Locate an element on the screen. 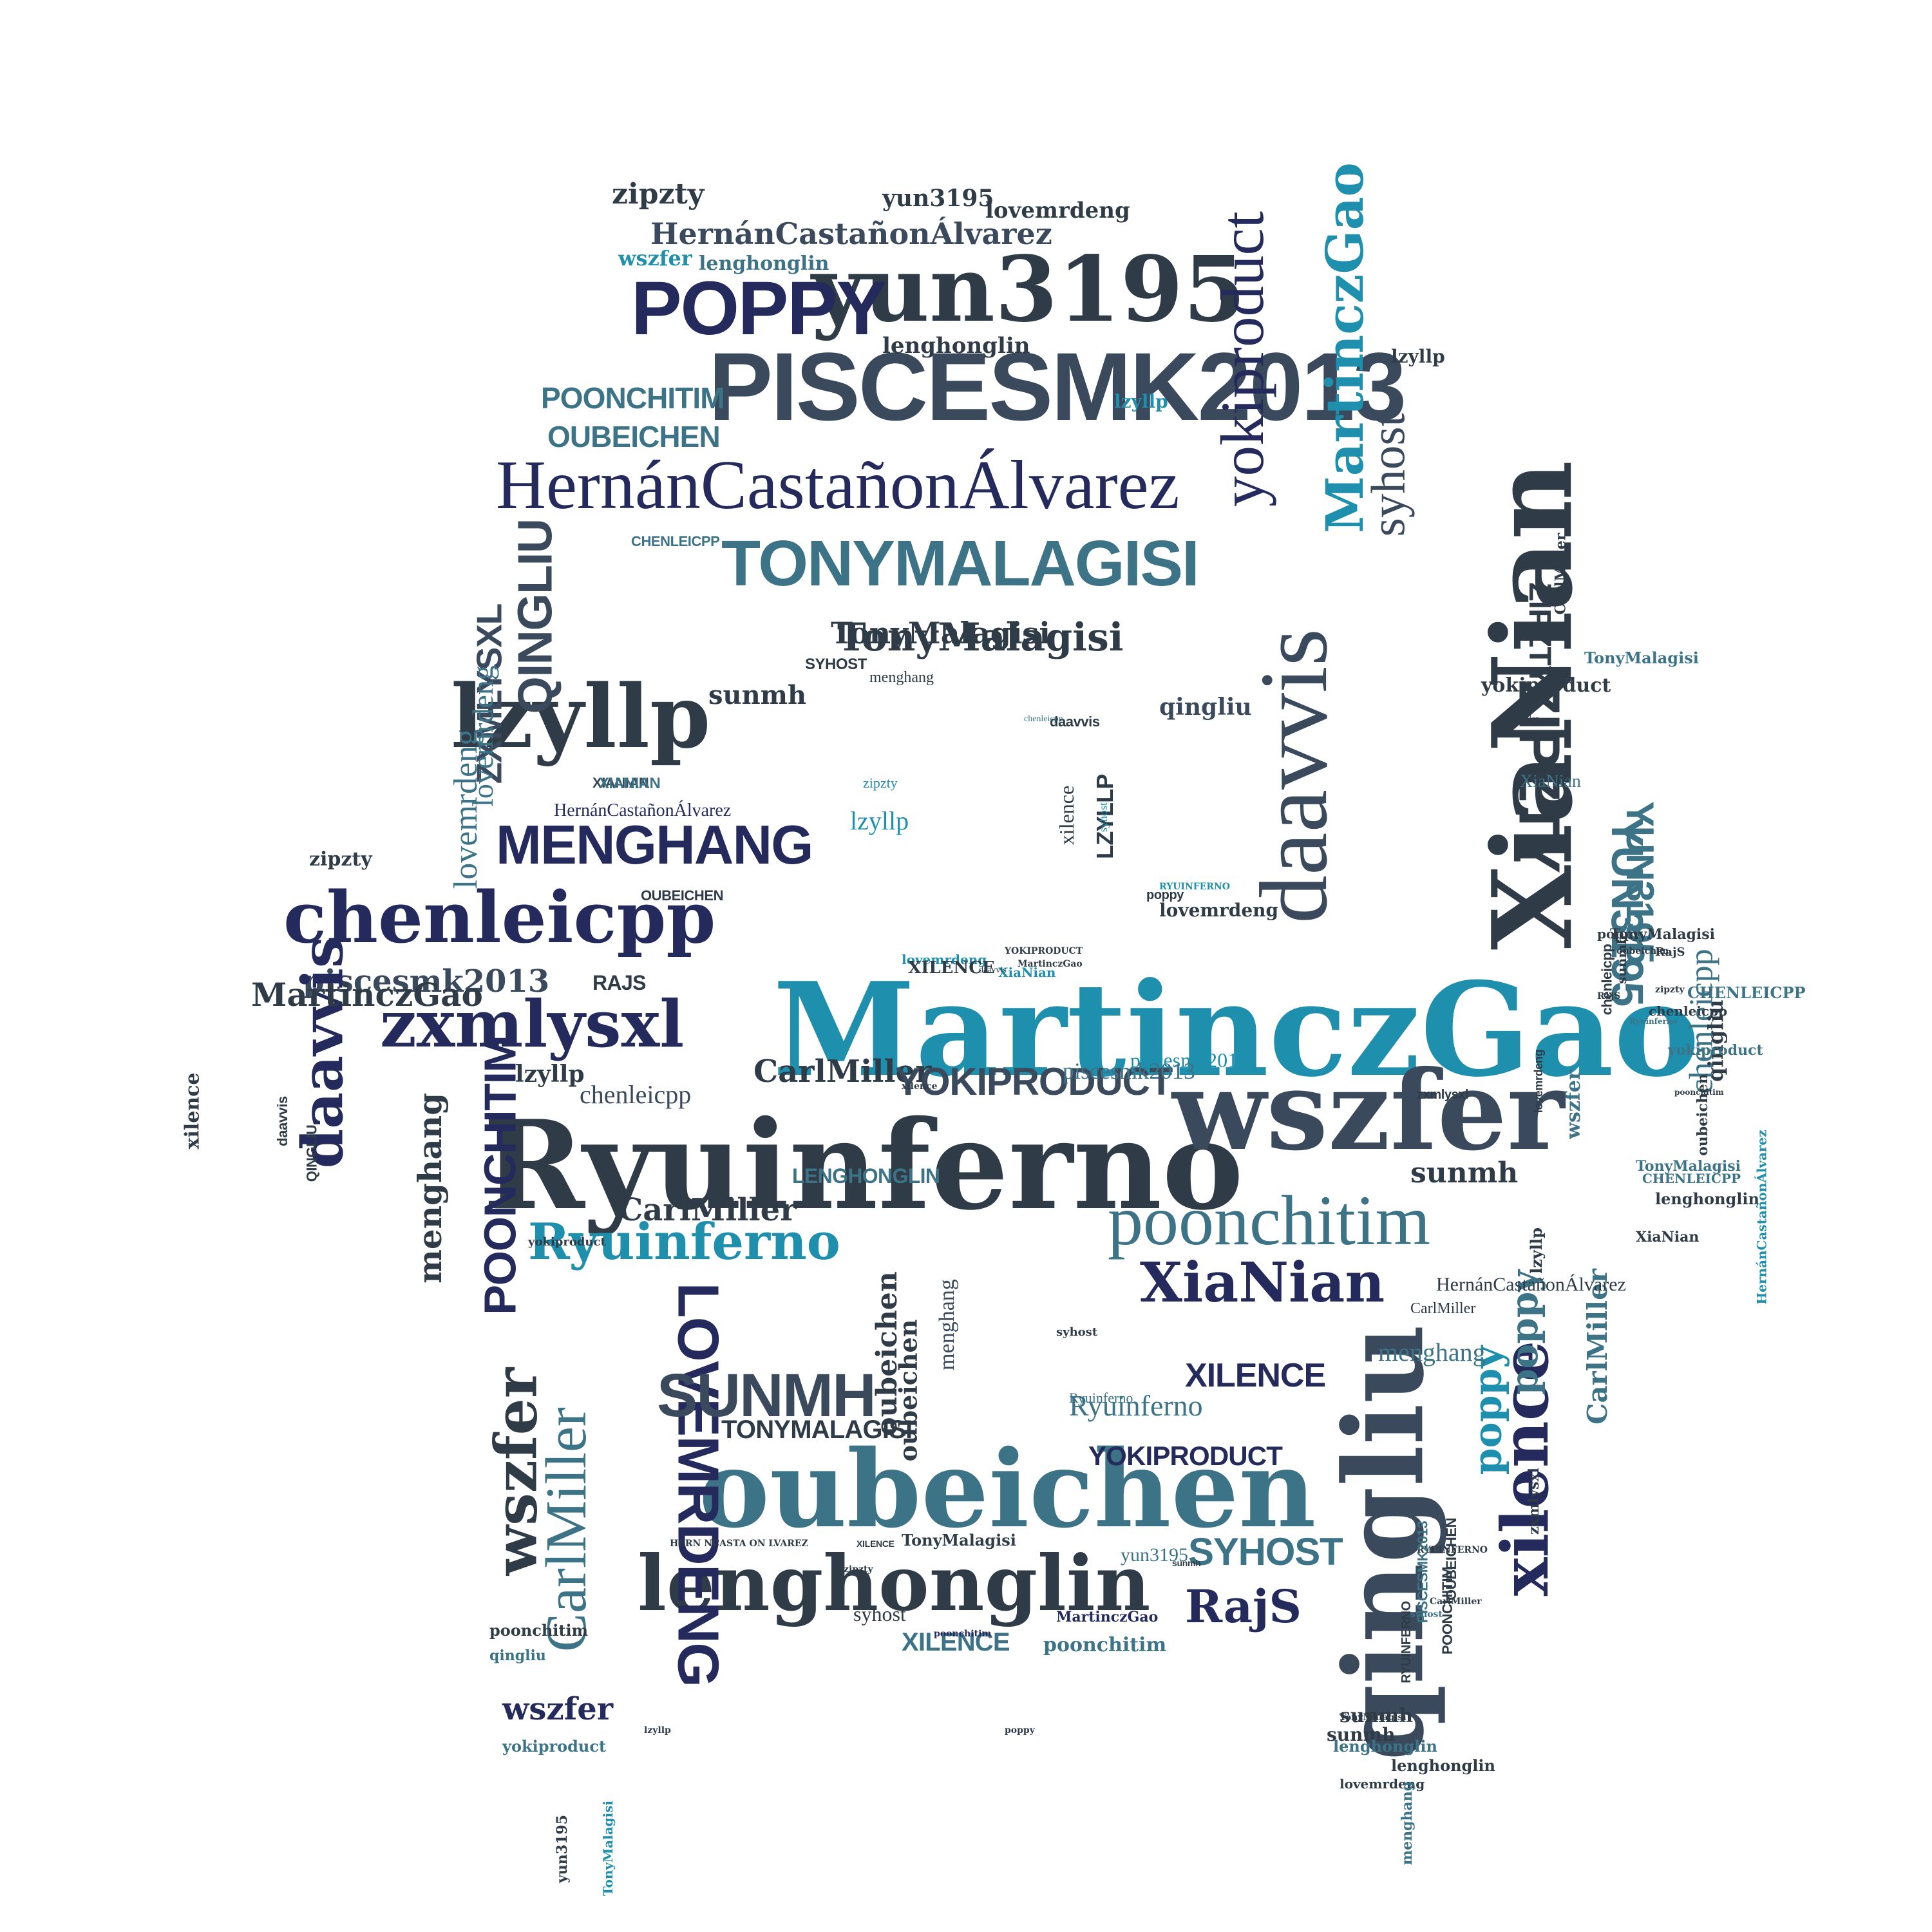 This screenshot has height=1932, width=1932. word-cloud-word: SYHOST is located at coordinates (1265, 1551).